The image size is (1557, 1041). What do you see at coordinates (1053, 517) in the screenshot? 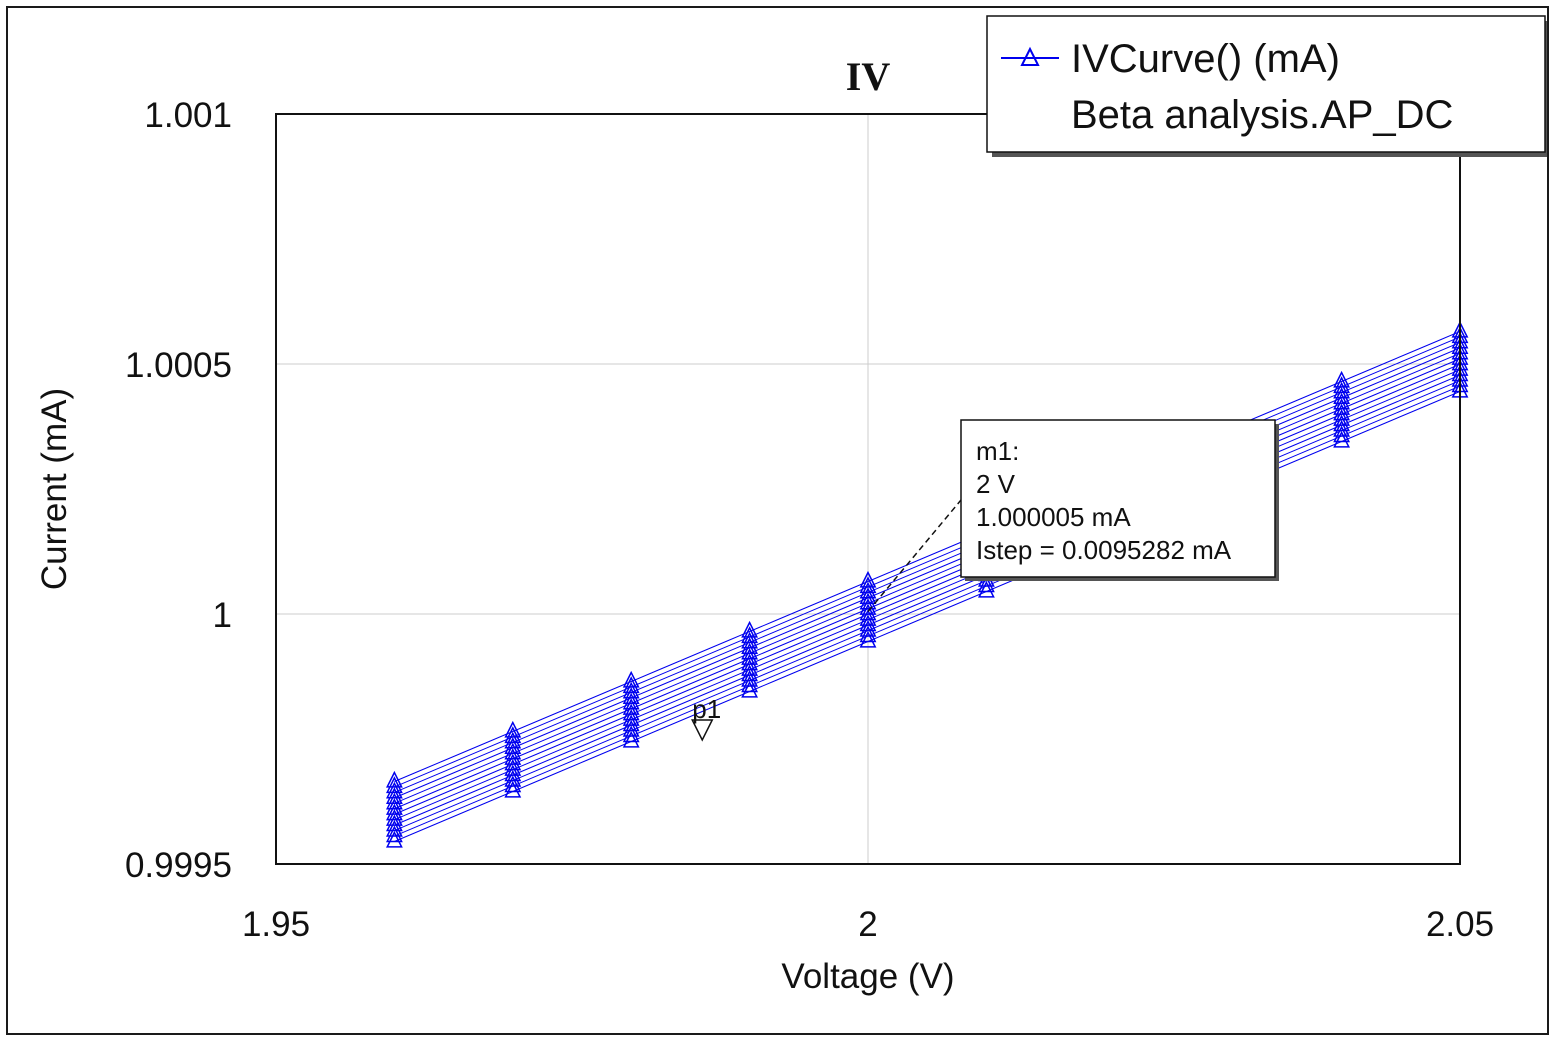
I see `m1-current: 1.000005 mA` at bounding box center [1053, 517].